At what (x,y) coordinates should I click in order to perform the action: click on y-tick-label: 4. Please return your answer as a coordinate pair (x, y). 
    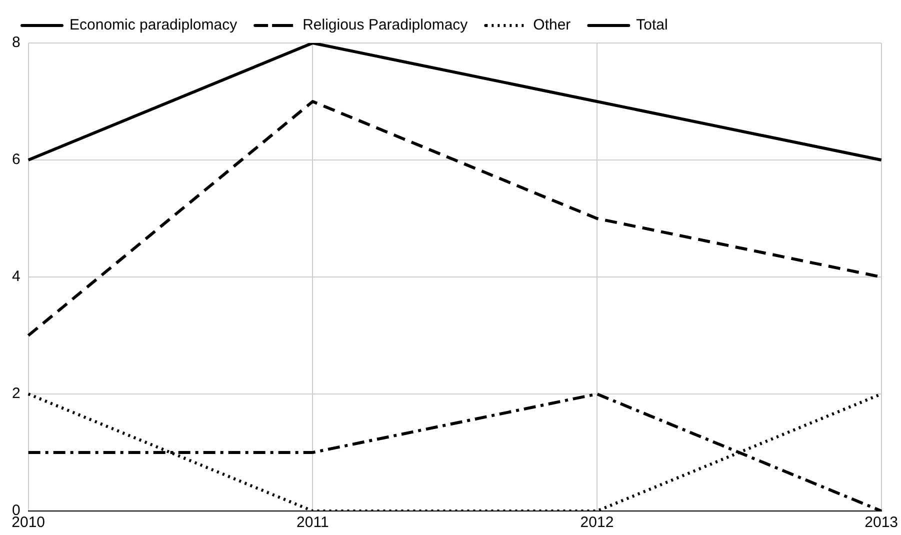
    Looking at the image, I should click on (16, 277).